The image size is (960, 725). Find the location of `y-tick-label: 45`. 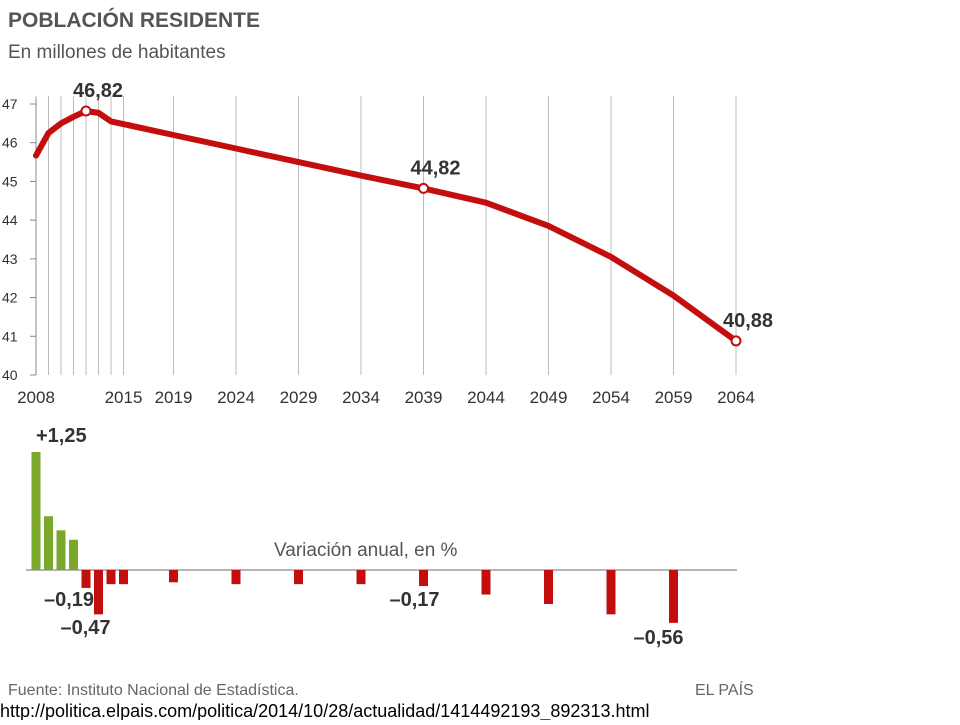

y-tick-label: 45 is located at coordinates (10, 181).